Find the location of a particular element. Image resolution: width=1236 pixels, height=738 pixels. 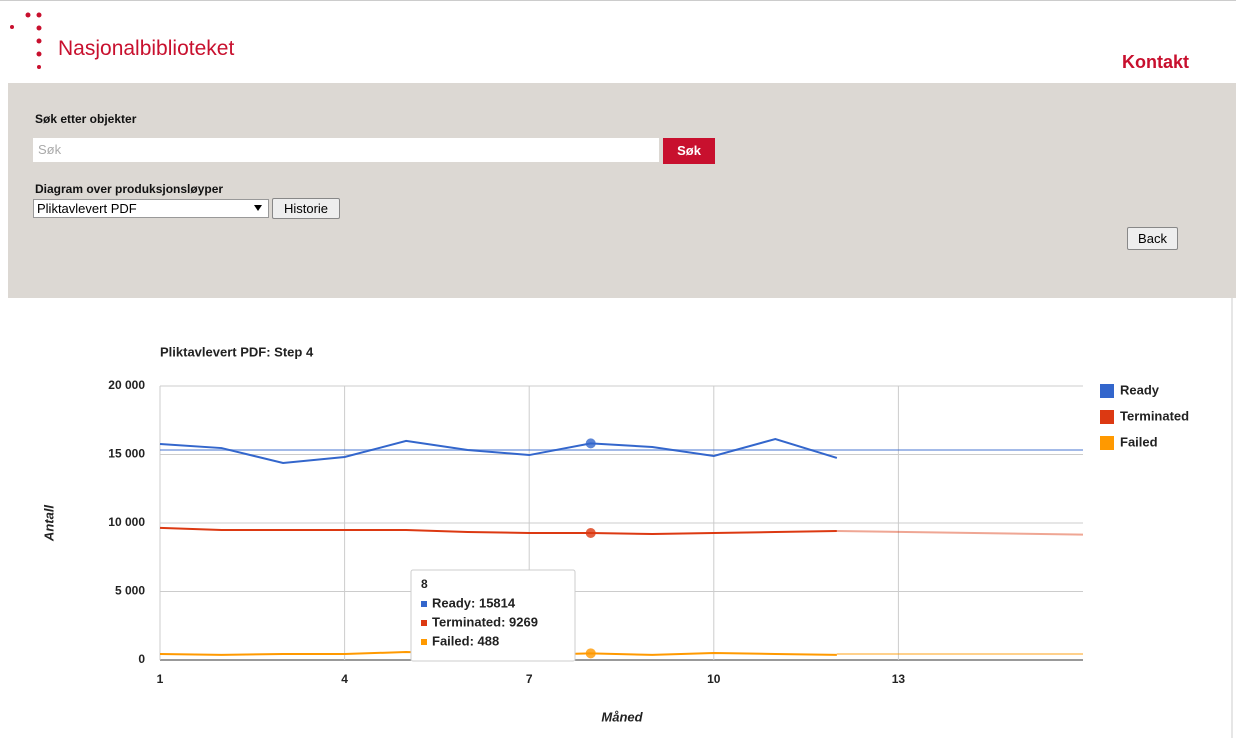

tooltip: 8 Ready: 15814 Terminated: 9269 Failed: 488 is located at coordinates (493, 615).